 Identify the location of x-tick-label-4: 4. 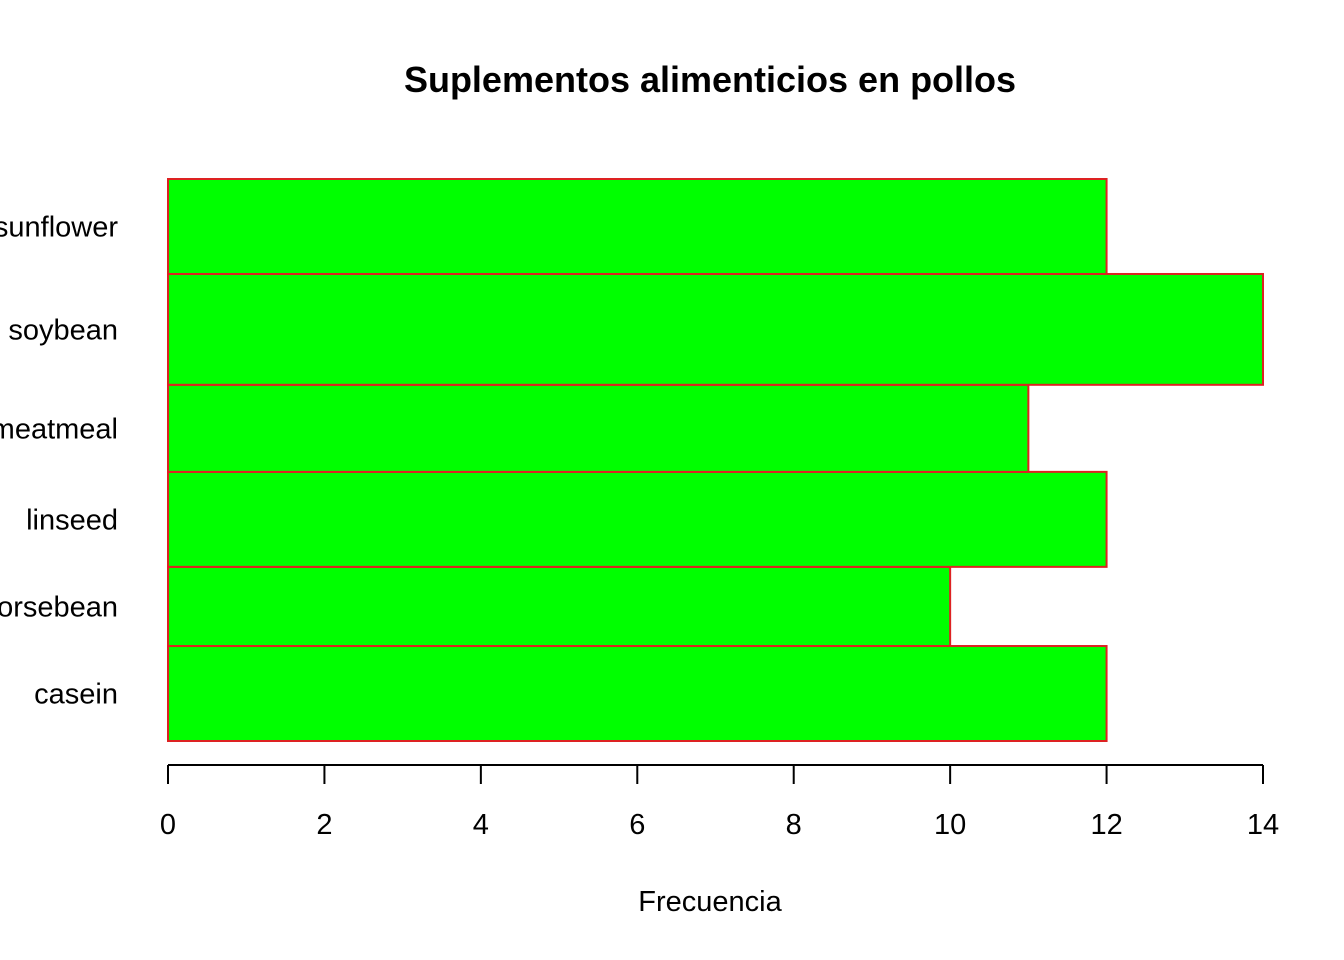
(481, 825).